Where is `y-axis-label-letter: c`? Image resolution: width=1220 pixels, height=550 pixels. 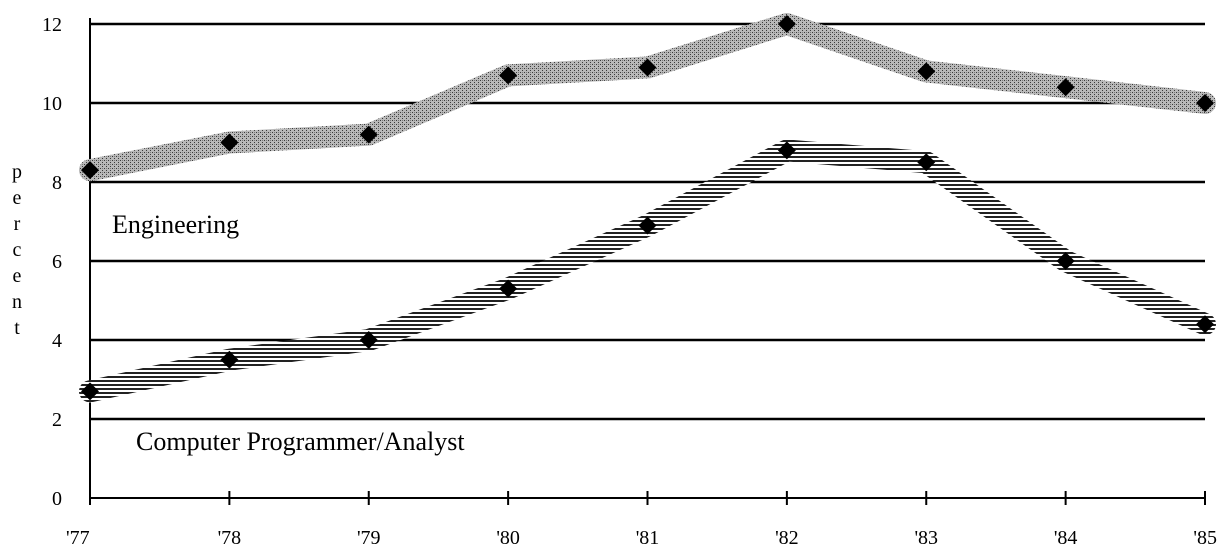
y-axis-label-letter: c is located at coordinates (17, 250).